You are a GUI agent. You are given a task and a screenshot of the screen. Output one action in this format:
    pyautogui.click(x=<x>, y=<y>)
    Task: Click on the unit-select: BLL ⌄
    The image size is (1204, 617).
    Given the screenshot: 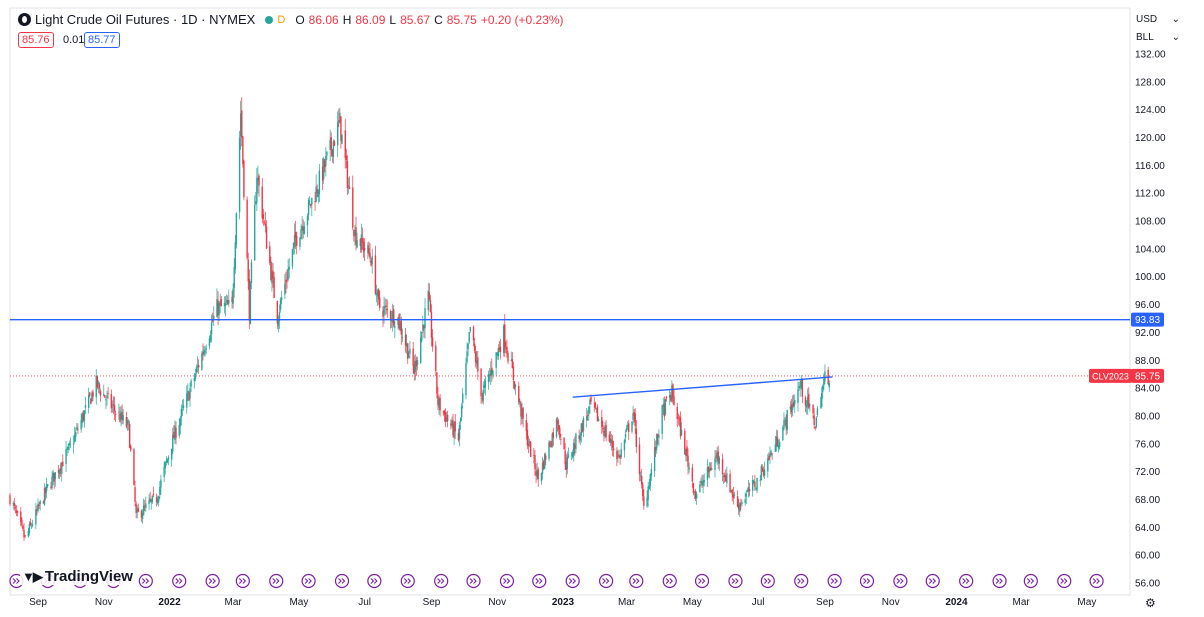 What is the action you would take?
    pyautogui.click(x=1162, y=37)
    